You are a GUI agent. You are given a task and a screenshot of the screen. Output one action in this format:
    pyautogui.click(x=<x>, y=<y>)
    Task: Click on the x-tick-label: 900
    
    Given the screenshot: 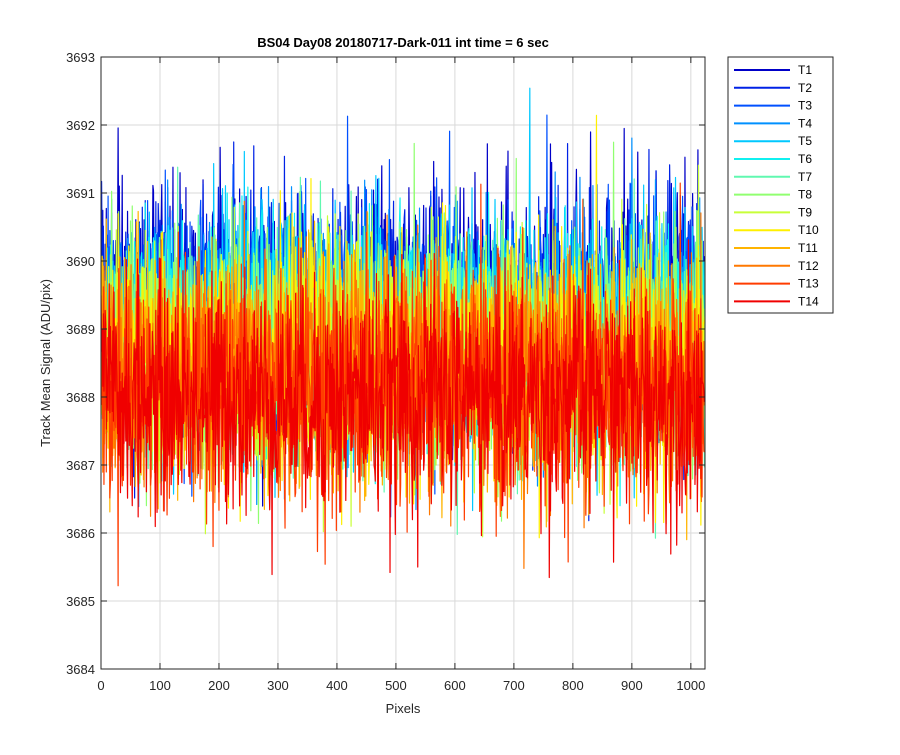 What is the action you would take?
    pyautogui.click(x=632, y=685)
    